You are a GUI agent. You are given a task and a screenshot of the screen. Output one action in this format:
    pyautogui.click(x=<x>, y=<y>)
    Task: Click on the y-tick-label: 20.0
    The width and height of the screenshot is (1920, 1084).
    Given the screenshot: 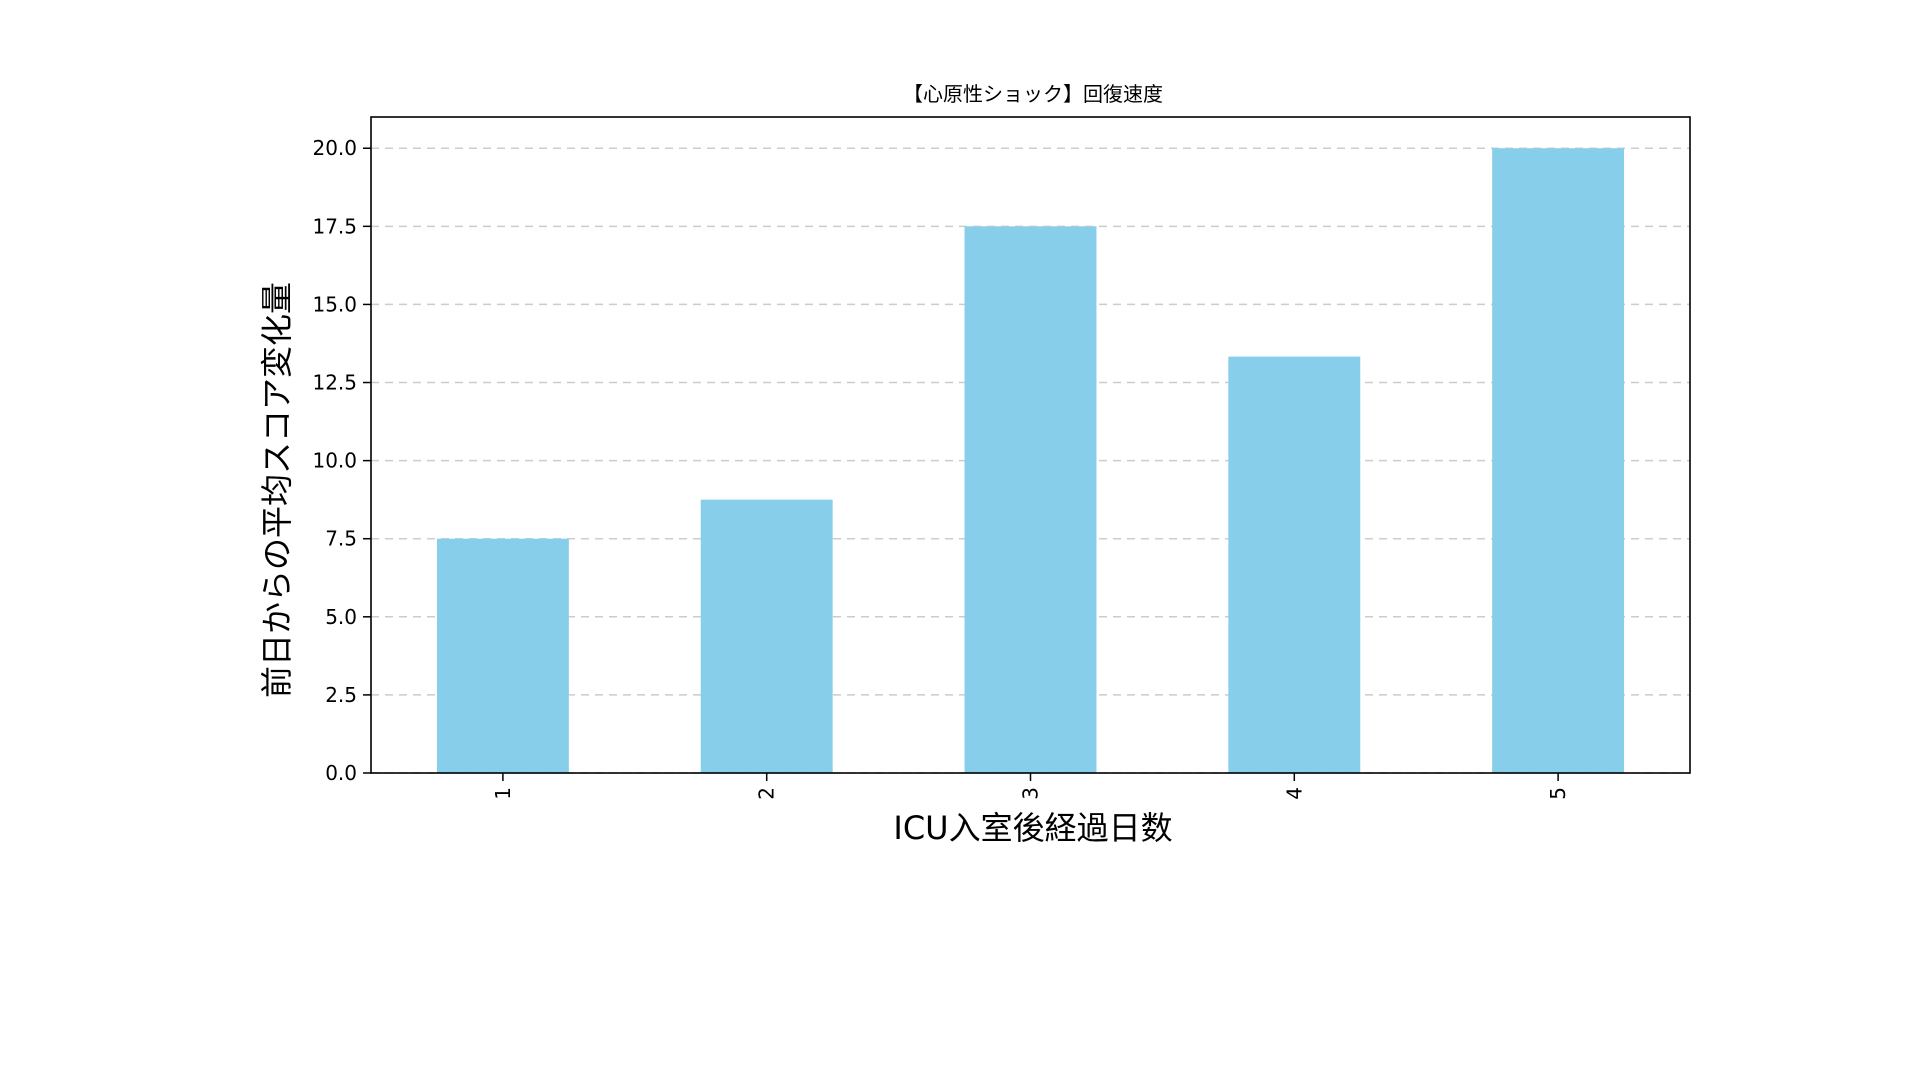 What is the action you would take?
    pyautogui.click(x=334, y=148)
    